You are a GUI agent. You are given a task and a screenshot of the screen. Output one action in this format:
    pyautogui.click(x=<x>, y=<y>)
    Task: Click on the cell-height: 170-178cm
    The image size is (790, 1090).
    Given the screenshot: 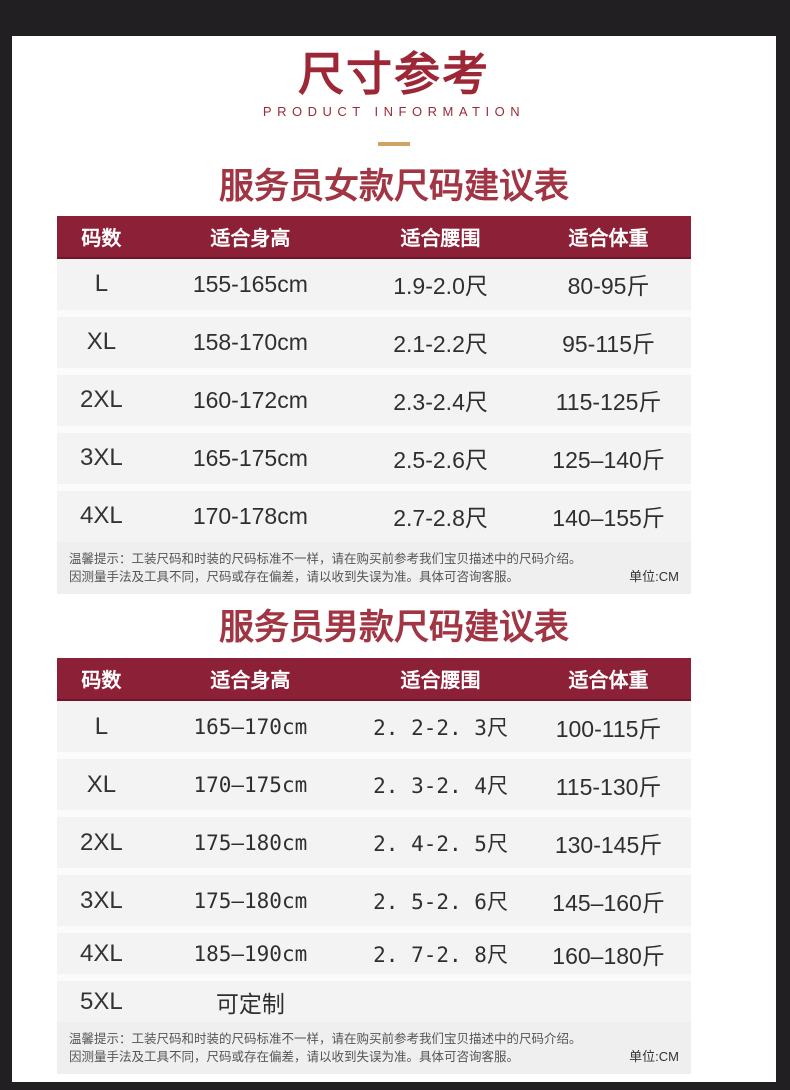 What is the action you would take?
    pyautogui.click(x=250, y=515)
    